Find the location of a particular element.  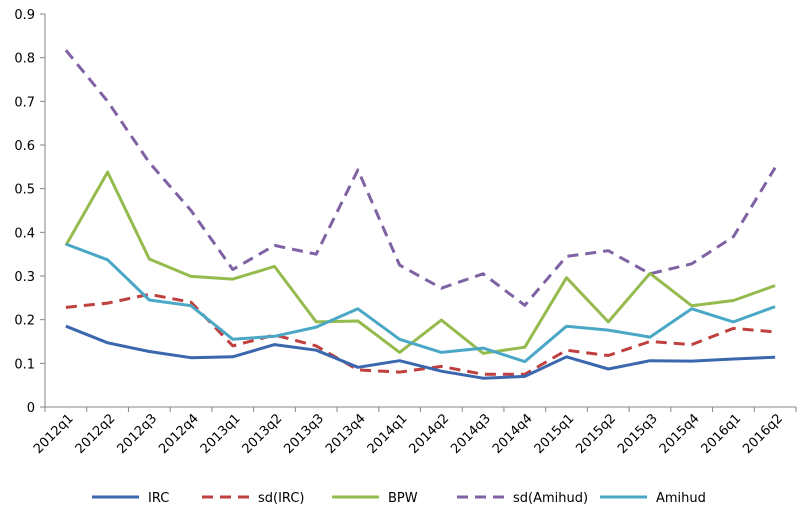

x-tick-label: 2014q1 is located at coordinates (388, 434).